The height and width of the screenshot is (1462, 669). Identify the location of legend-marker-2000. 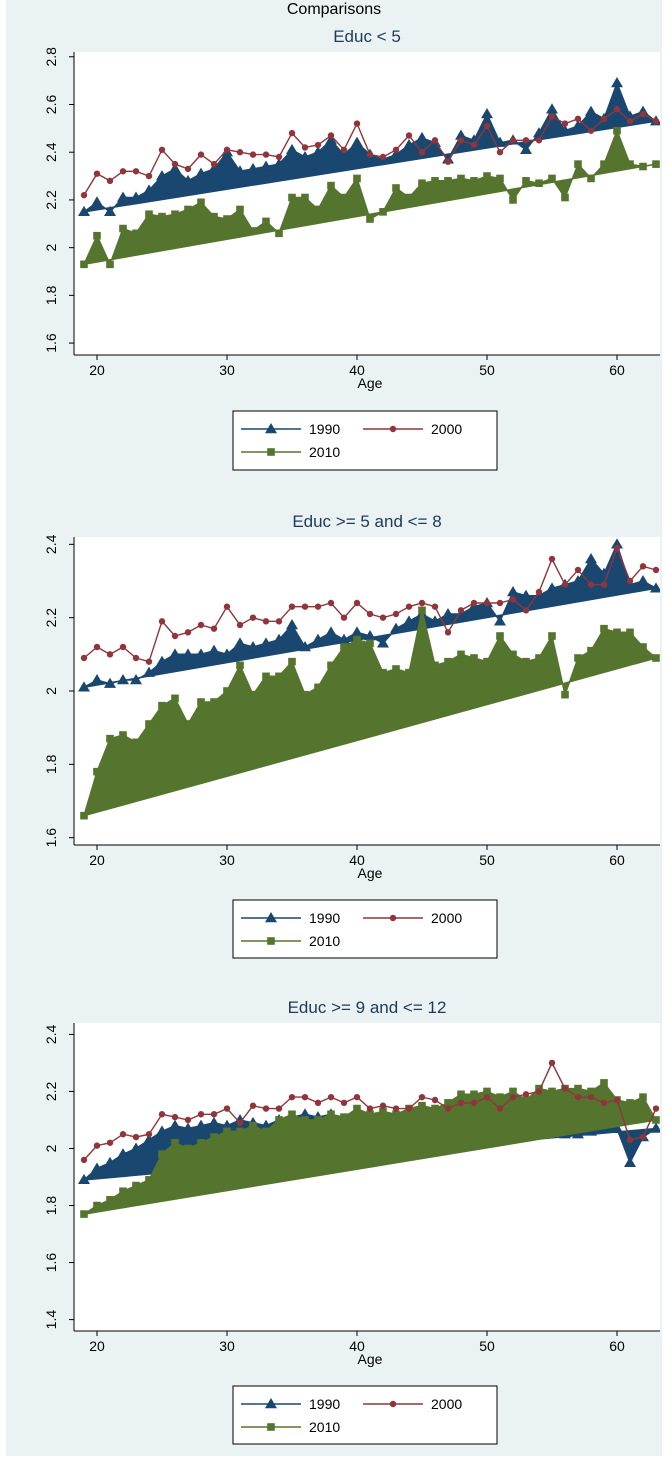
(393, 429).